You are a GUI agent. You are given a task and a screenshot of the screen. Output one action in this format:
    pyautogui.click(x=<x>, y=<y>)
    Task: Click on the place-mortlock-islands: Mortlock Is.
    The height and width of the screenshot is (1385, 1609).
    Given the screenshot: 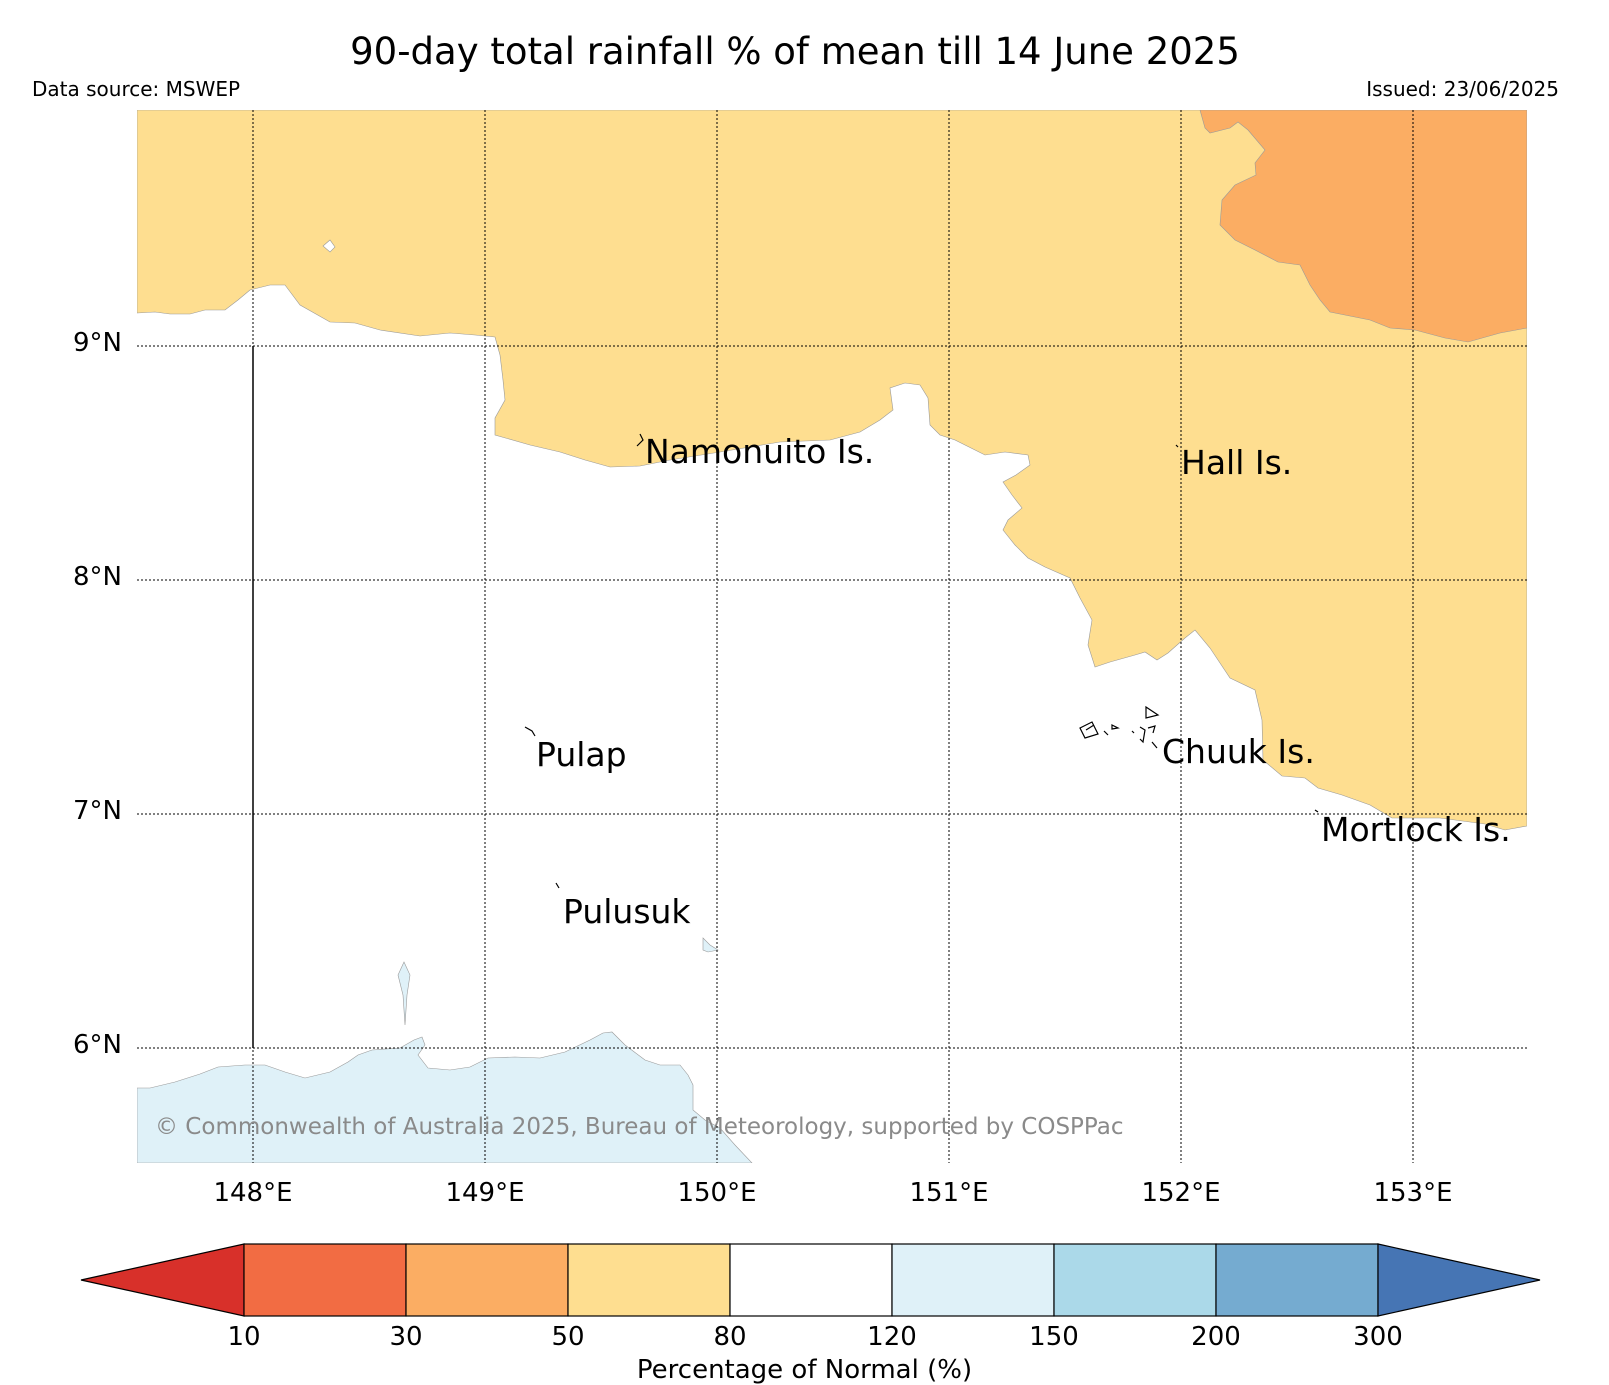 What is the action you would take?
    pyautogui.click(x=1416, y=829)
    